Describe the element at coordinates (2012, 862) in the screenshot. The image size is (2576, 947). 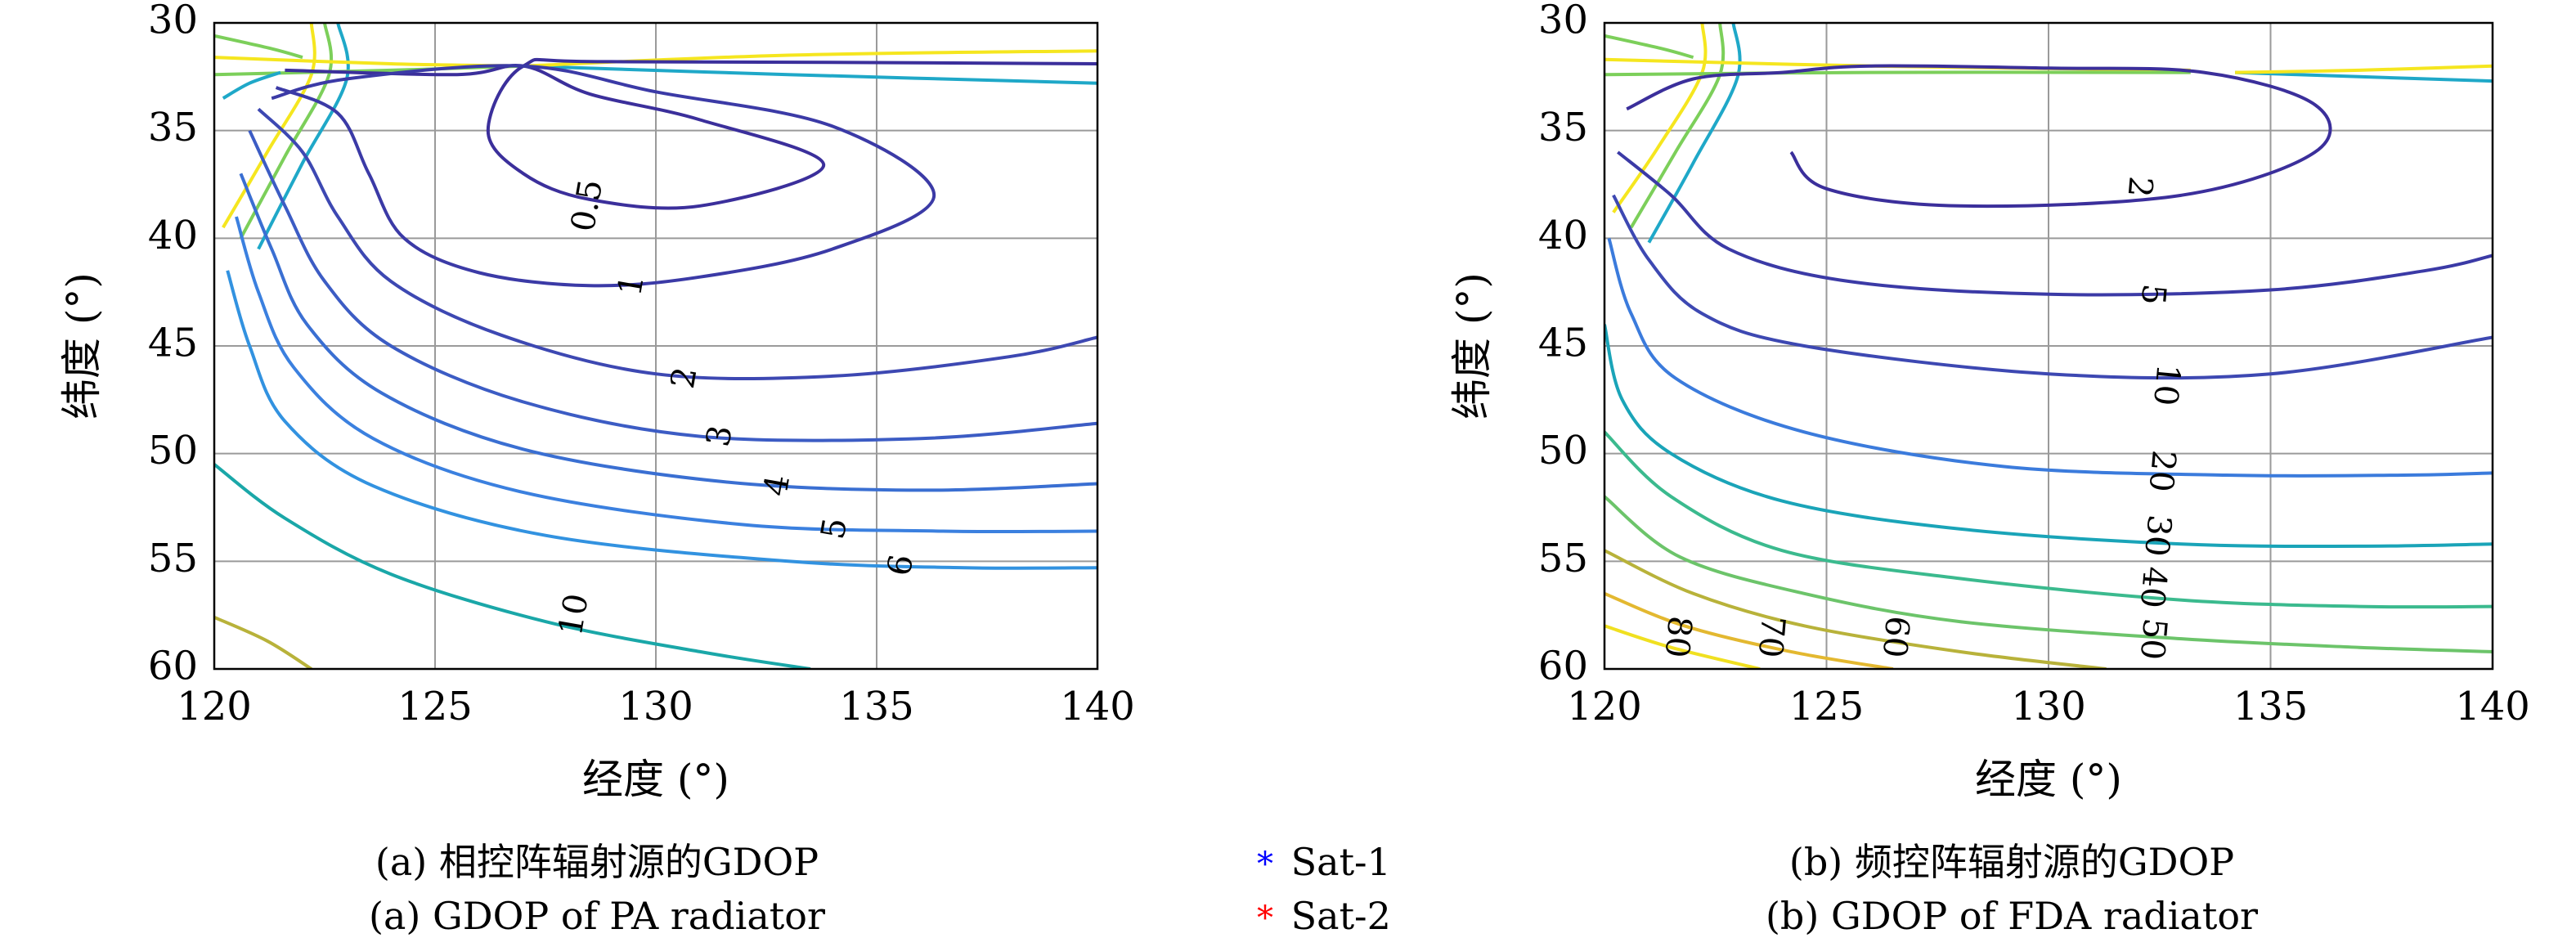
I see `caption-b-cn: (b) 频控阵辐射源的GDOP` at that location.